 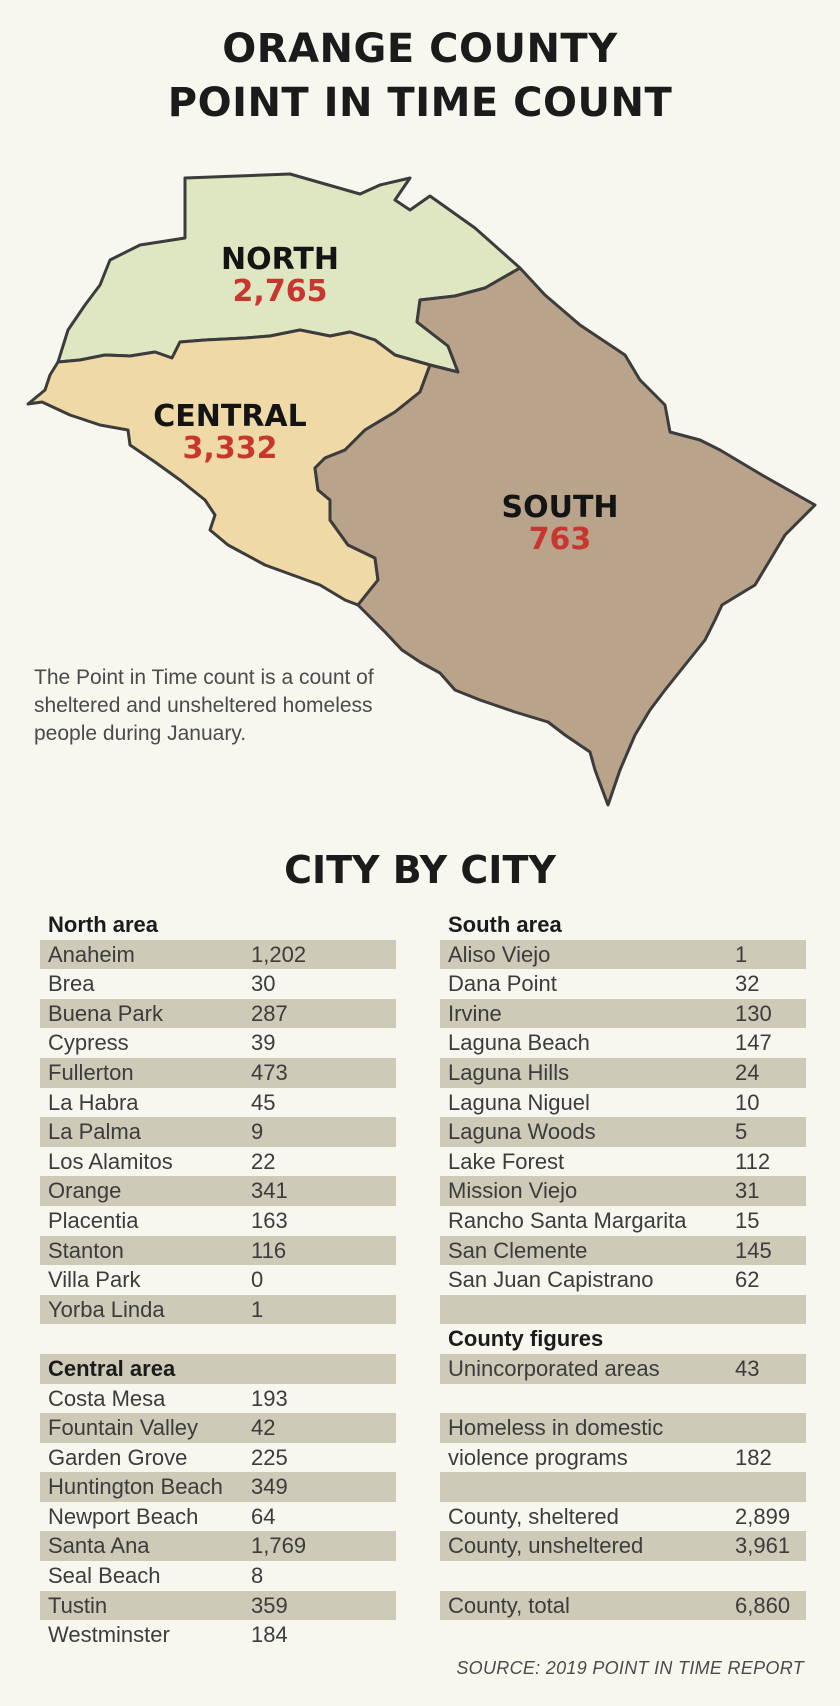 I want to click on page-title: ORANGE COUNTY POINT IN TIME COUNT, so click(x=420, y=76).